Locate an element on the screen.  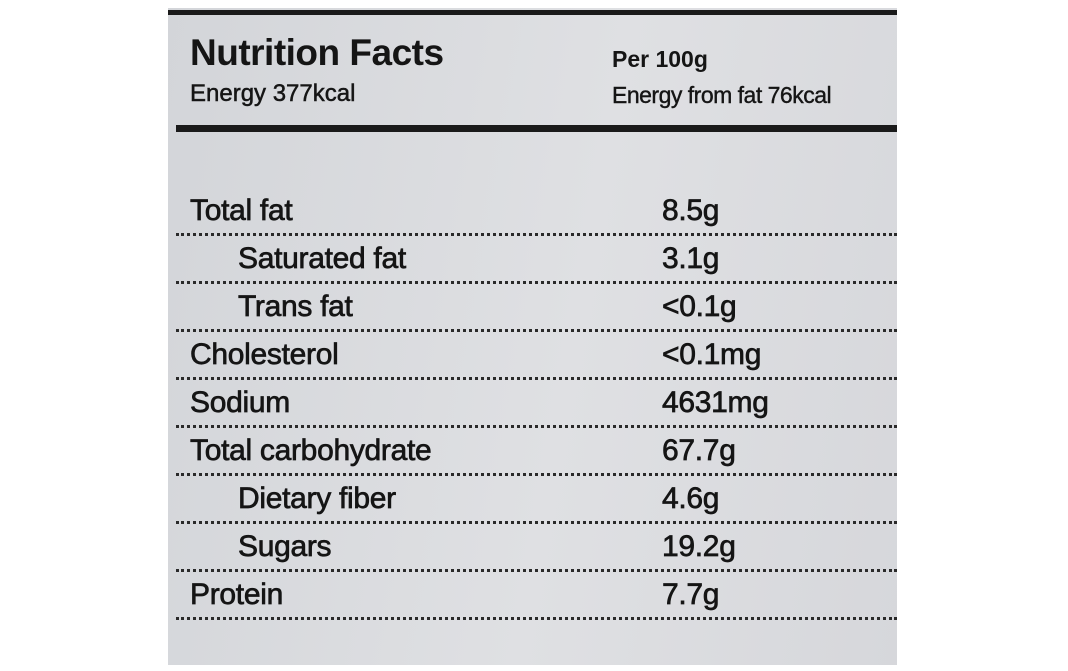
nutrient-name: Dietary fiber is located at coordinates (317, 499).